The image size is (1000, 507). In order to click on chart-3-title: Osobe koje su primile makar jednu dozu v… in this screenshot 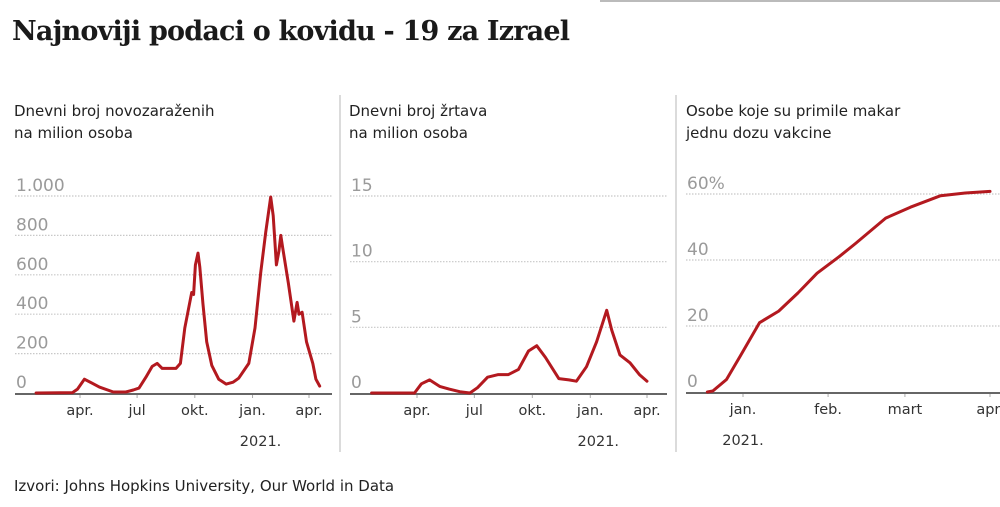, I will do `click(836, 122)`.